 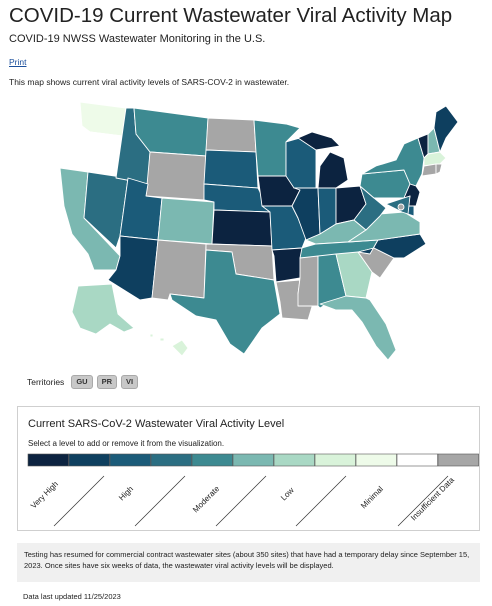 What do you see at coordinates (253, 460) in the screenshot?
I see `legend-swatch-moderate-light` at bounding box center [253, 460].